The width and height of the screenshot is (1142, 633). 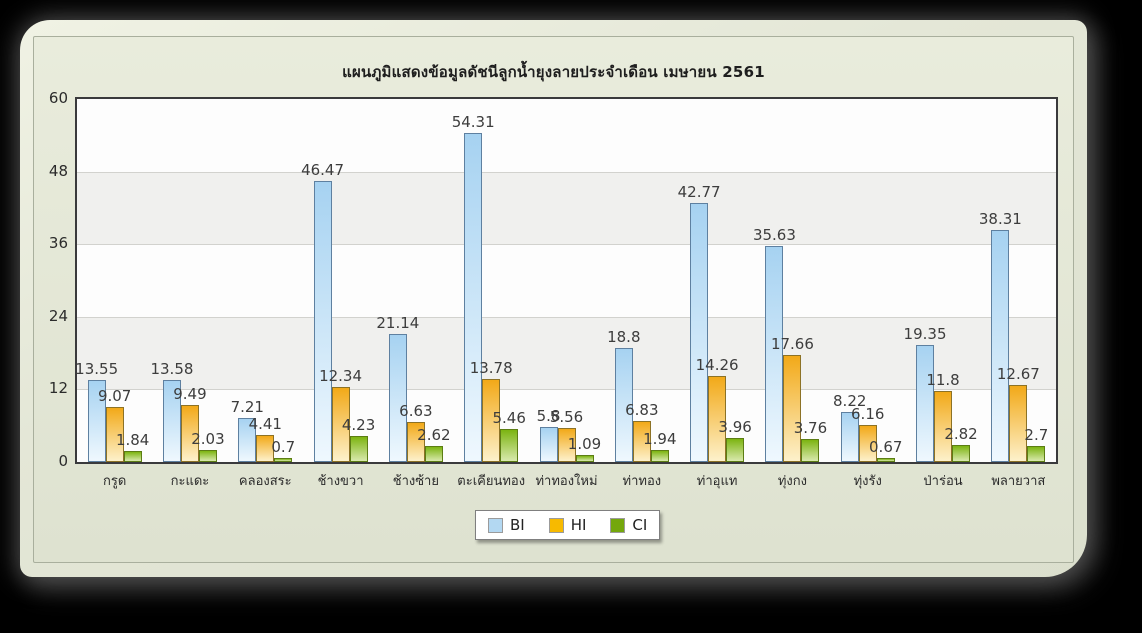 What do you see at coordinates (114, 481) in the screenshot?
I see `x-axis-label: กรูด` at bounding box center [114, 481].